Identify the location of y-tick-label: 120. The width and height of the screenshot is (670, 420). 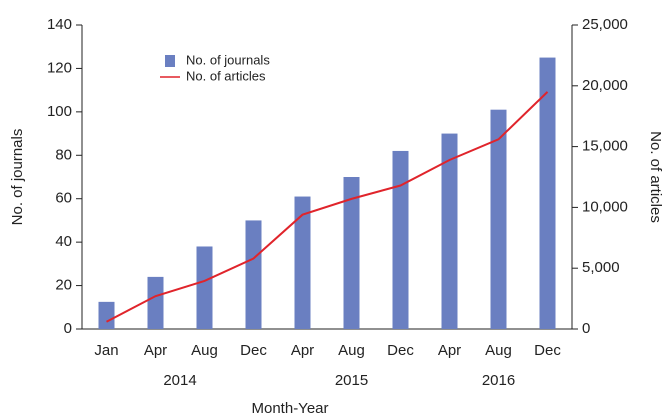
(59, 67).